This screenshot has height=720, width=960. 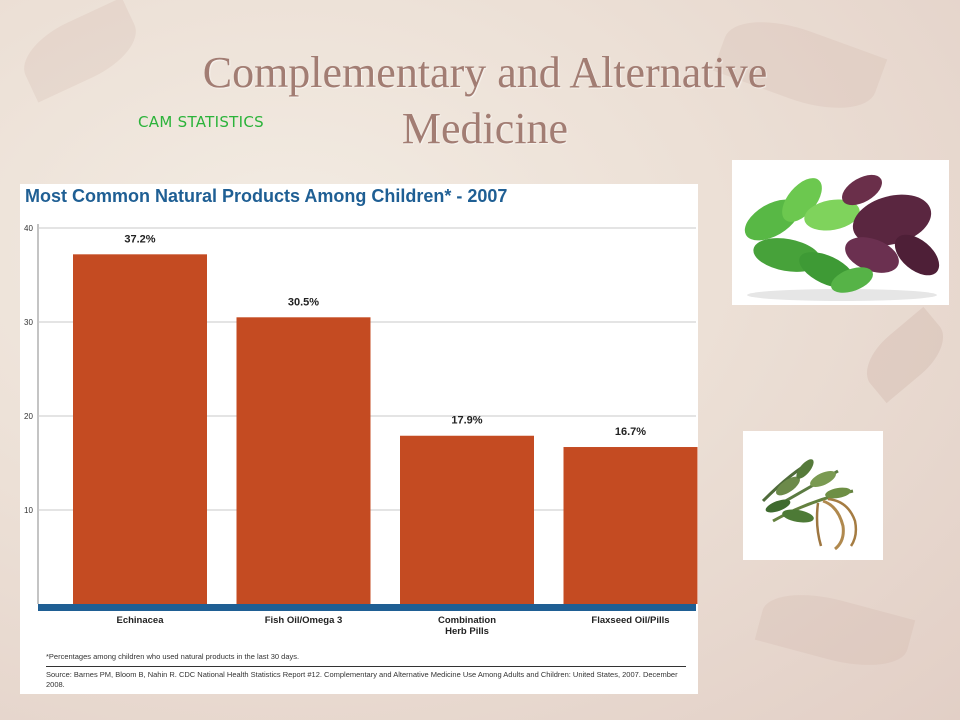 What do you see at coordinates (367, 607) in the screenshot?
I see `x-axis-baseline` at bounding box center [367, 607].